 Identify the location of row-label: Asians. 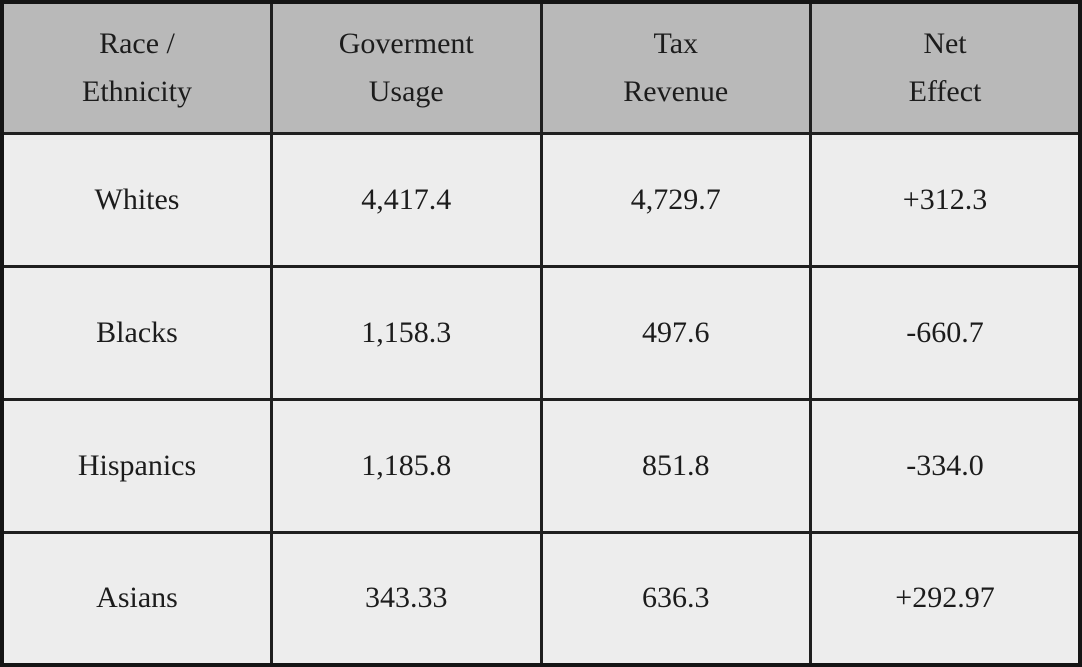
(136, 598).